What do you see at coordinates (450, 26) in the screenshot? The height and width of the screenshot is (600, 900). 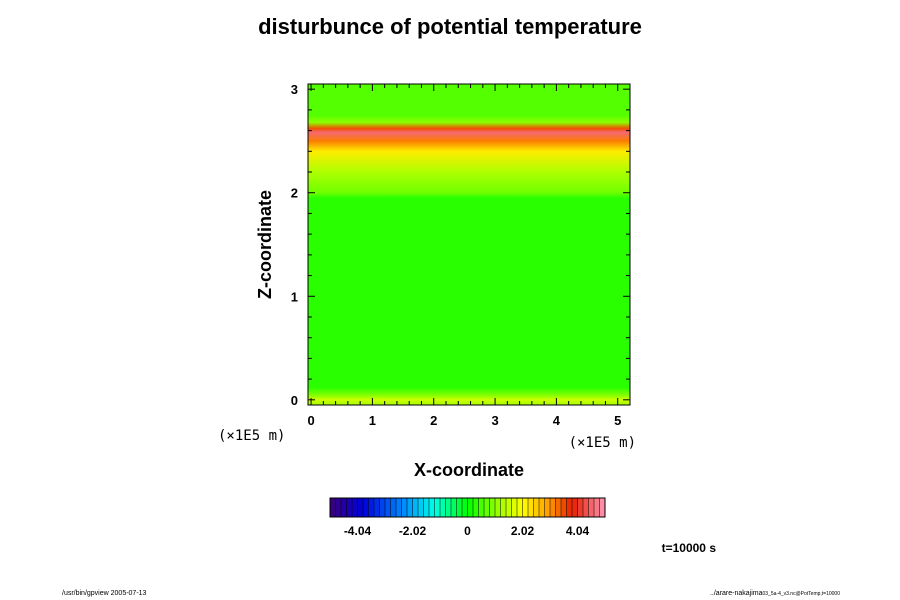 I see `chart-title: disturbunce of potential temperature` at bounding box center [450, 26].